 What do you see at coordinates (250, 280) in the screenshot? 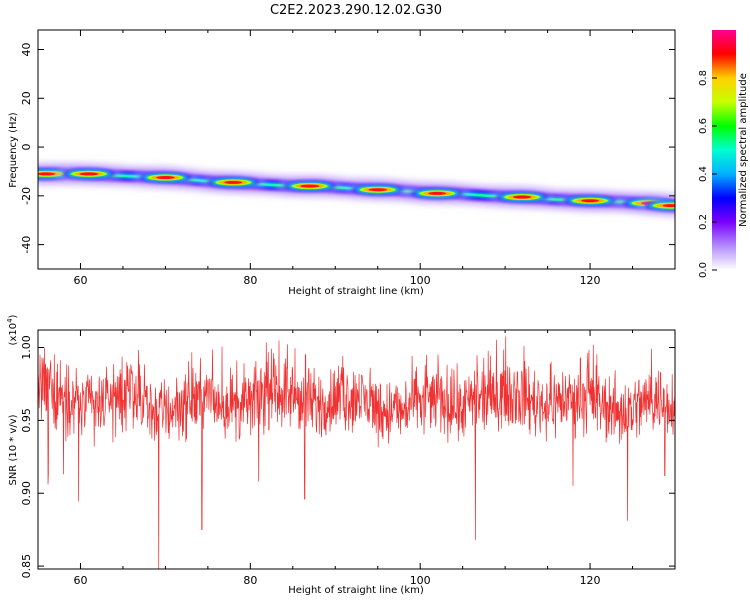
I see `heatmap-x-tick-label: 80` at bounding box center [250, 280].